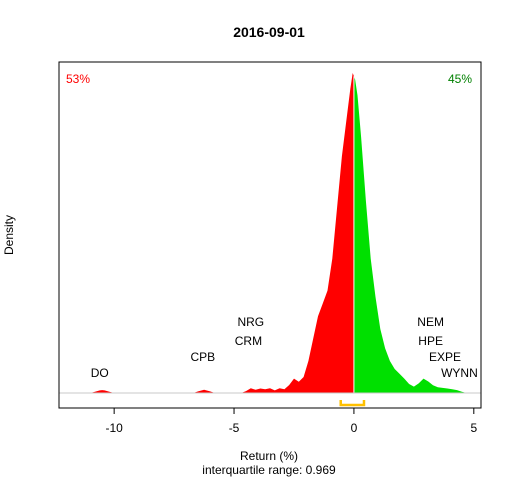 The width and height of the screenshot is (512, 485). What do you see at coordinates (9, 235) in the screenshot?
I see `y-axis-label: Density` at bounding box center [9, 235].